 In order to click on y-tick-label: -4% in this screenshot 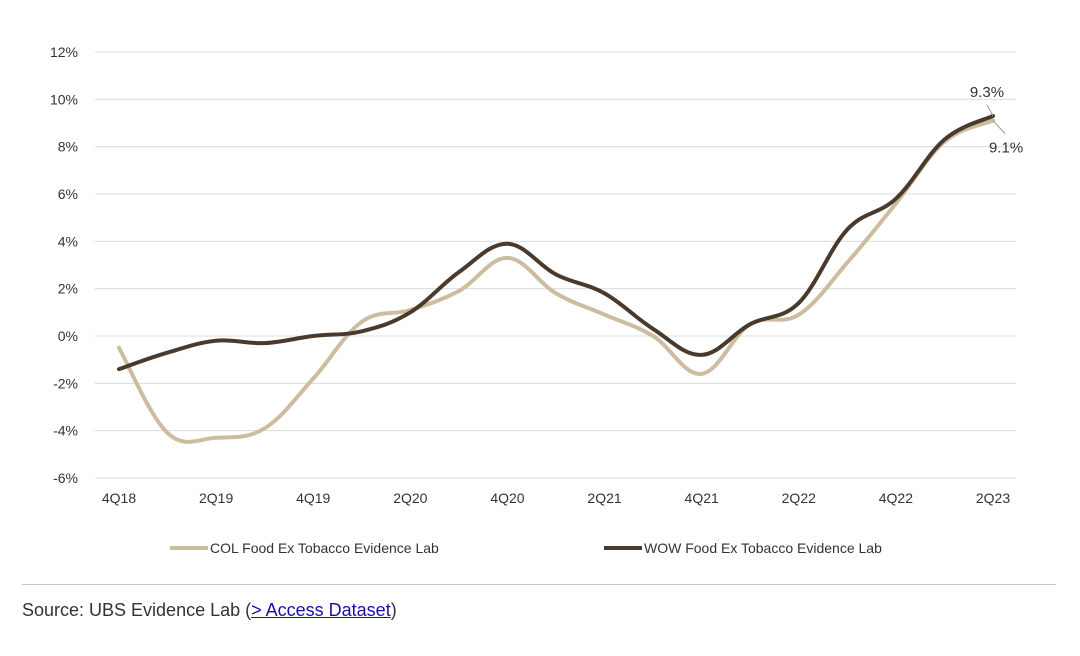, I will do `click(65, 431)`.